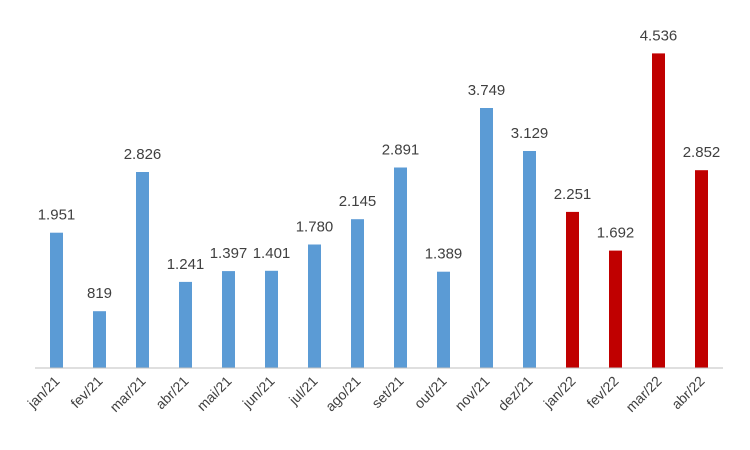  Describe the element at coordinates (86, 392) in the screenshot. I see `x-tick-label-fev-21: fev/21` at that location.